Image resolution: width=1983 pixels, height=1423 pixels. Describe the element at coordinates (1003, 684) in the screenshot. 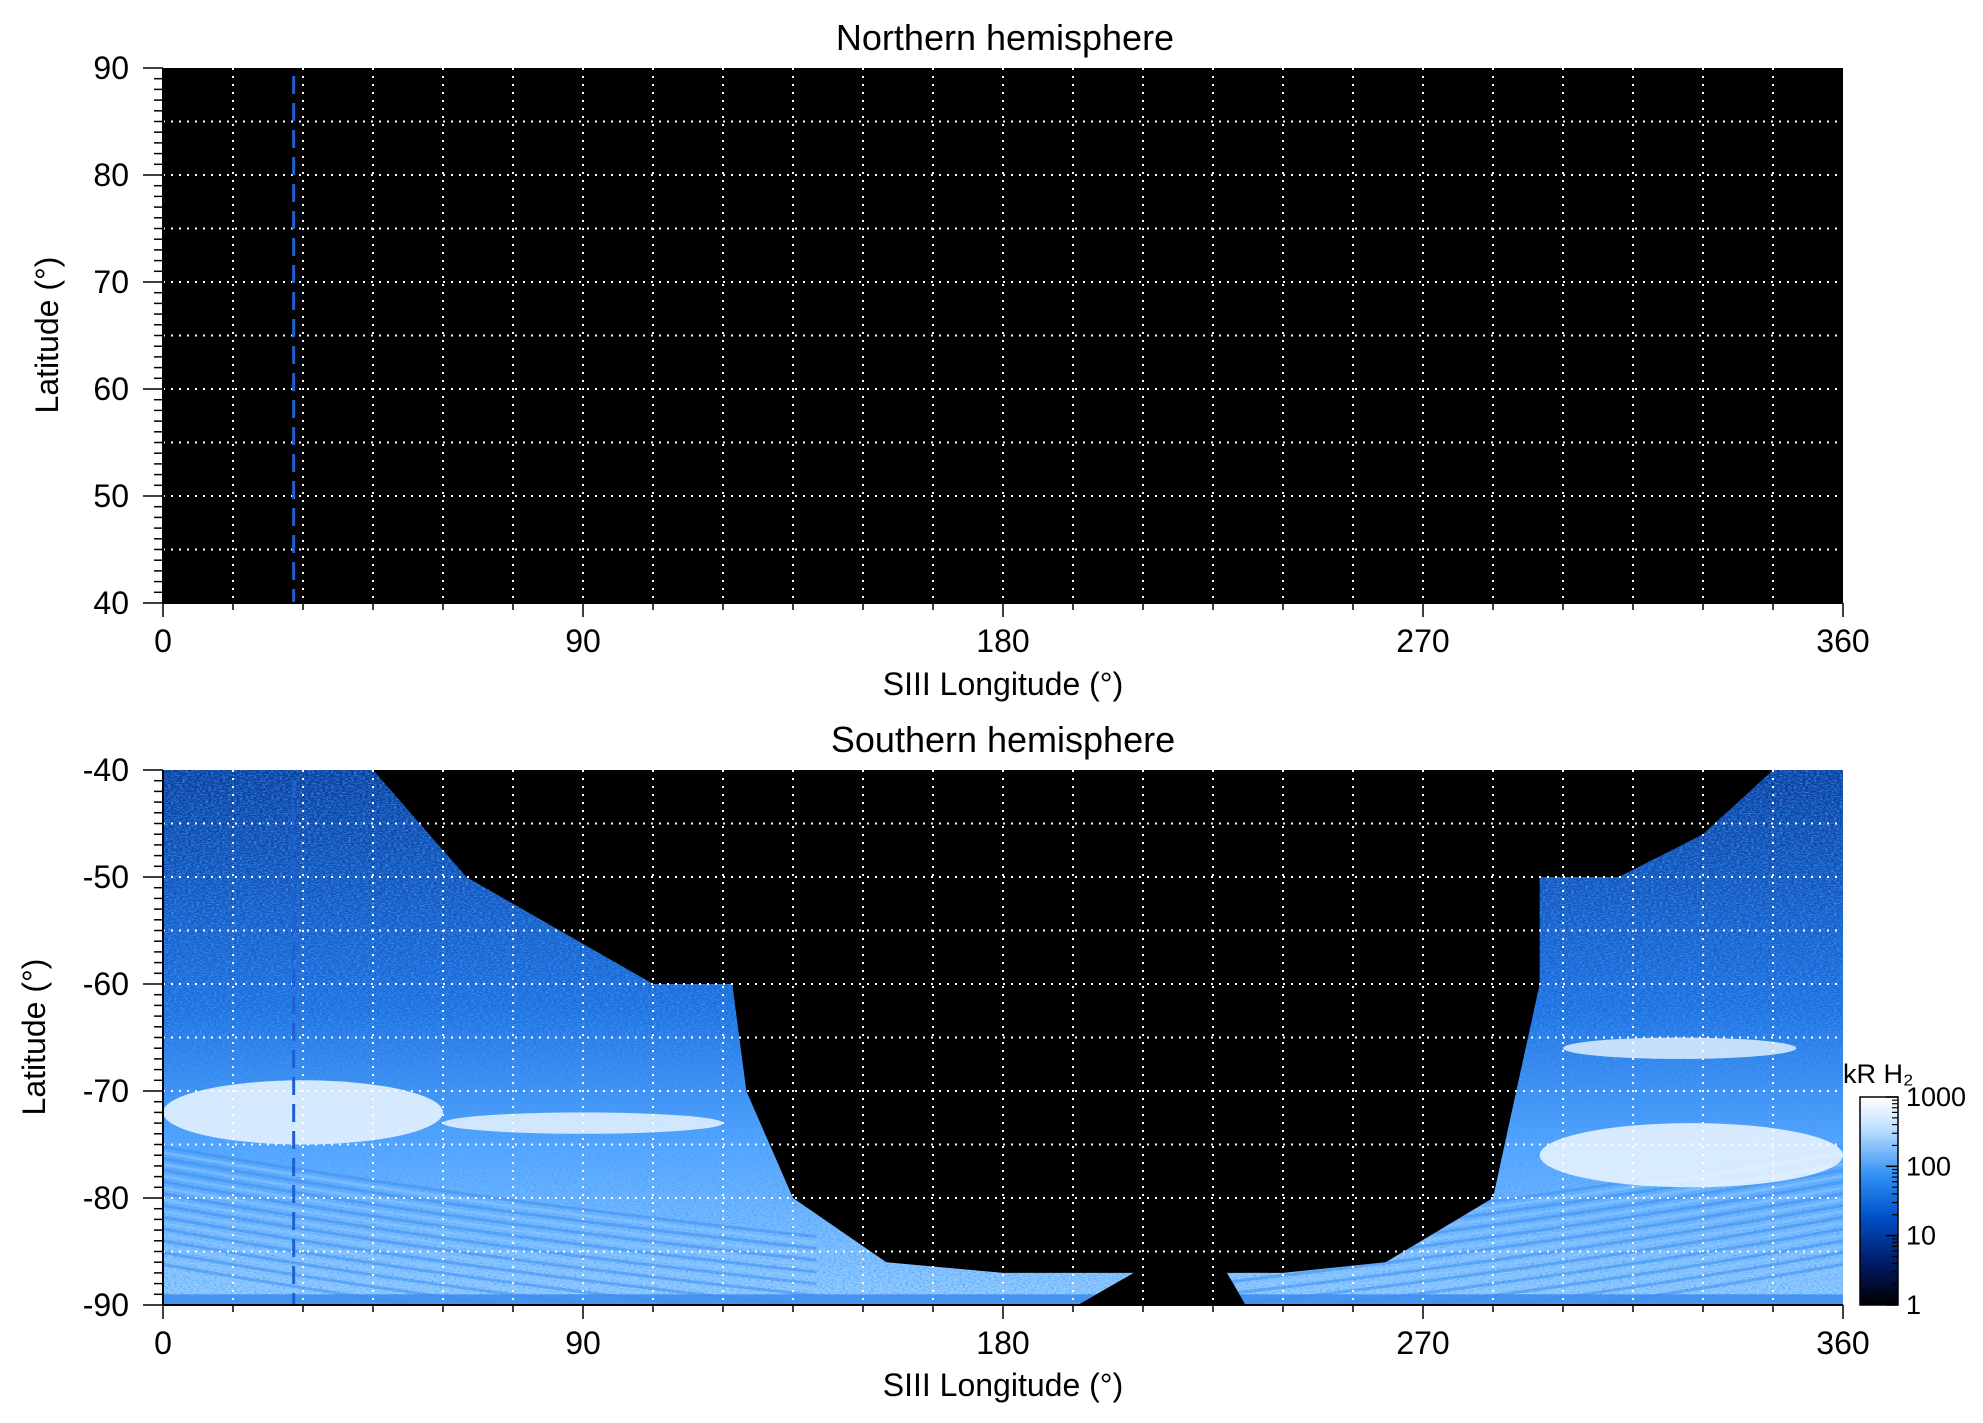

I see `panel-north-xlabel: SIII Longitude (°)` at that location.